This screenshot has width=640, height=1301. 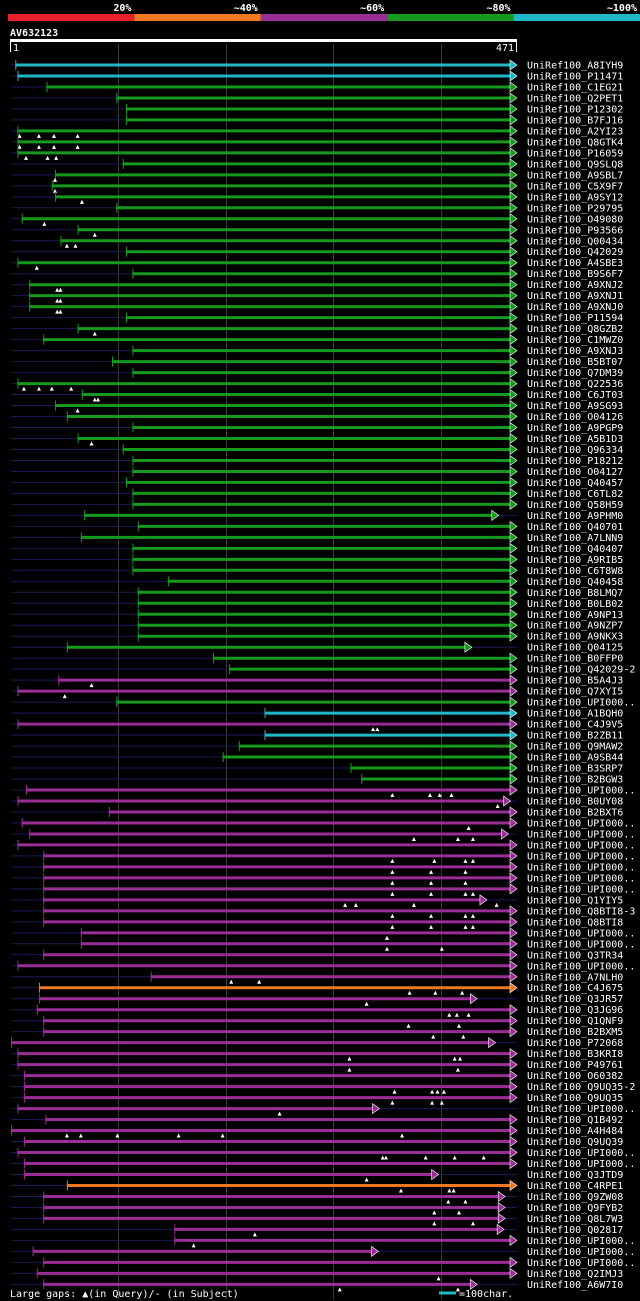 I want to click on hit-row: UniRef100_A9SB44, so click(x=317, y=757).